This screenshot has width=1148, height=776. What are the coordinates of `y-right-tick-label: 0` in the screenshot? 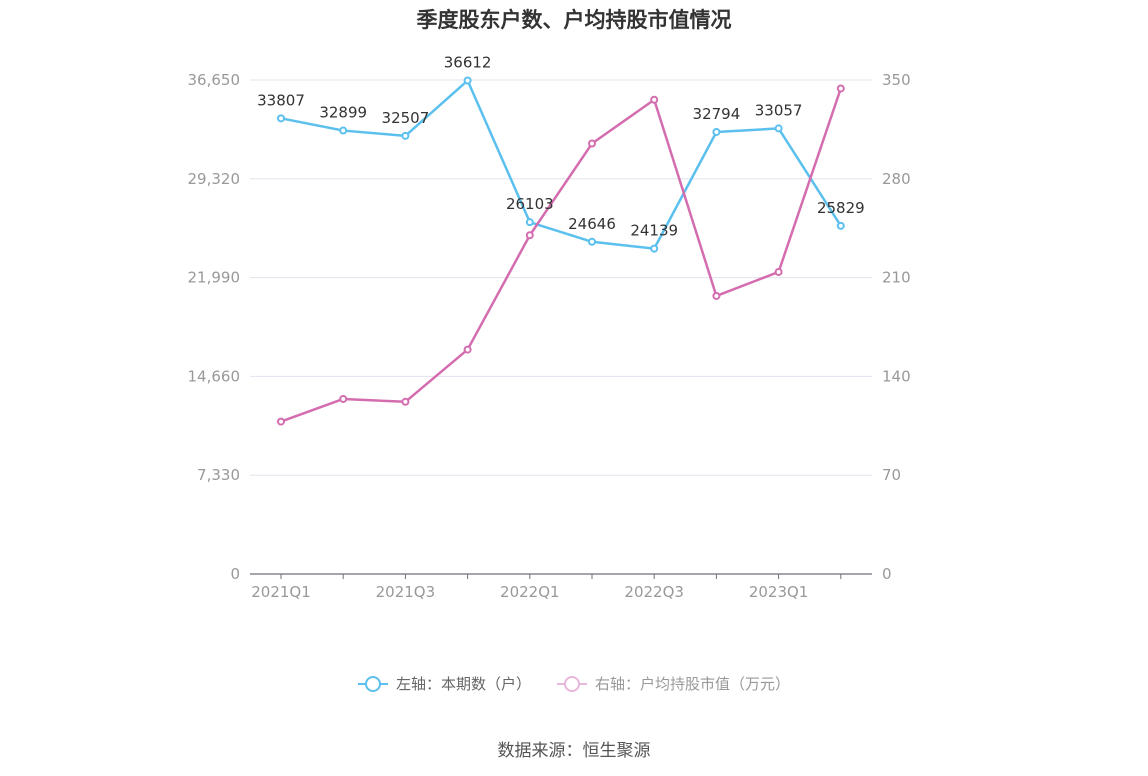 It's located at (887, 574).